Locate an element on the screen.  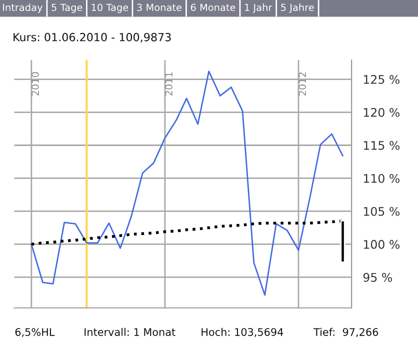
chart-title: Kurs: 01.06.2010 - 100,9873 is located at coordinates (92, 37).